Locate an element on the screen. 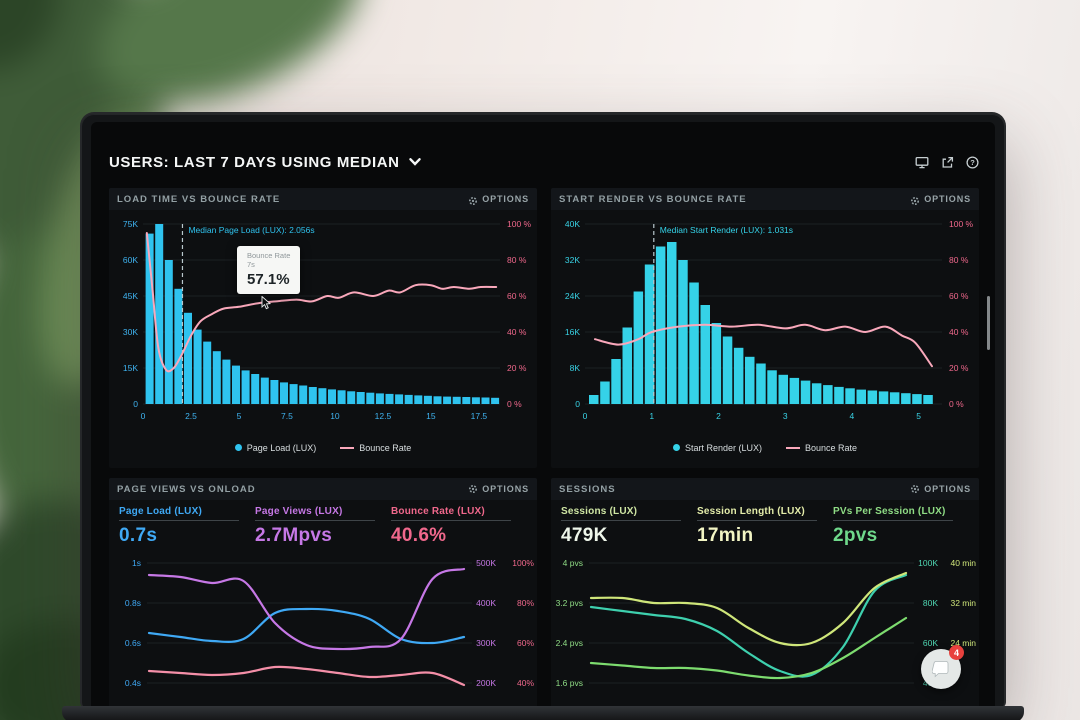  stat-label: Bounce Rate (LUX) is located at coordinates (451, 513).